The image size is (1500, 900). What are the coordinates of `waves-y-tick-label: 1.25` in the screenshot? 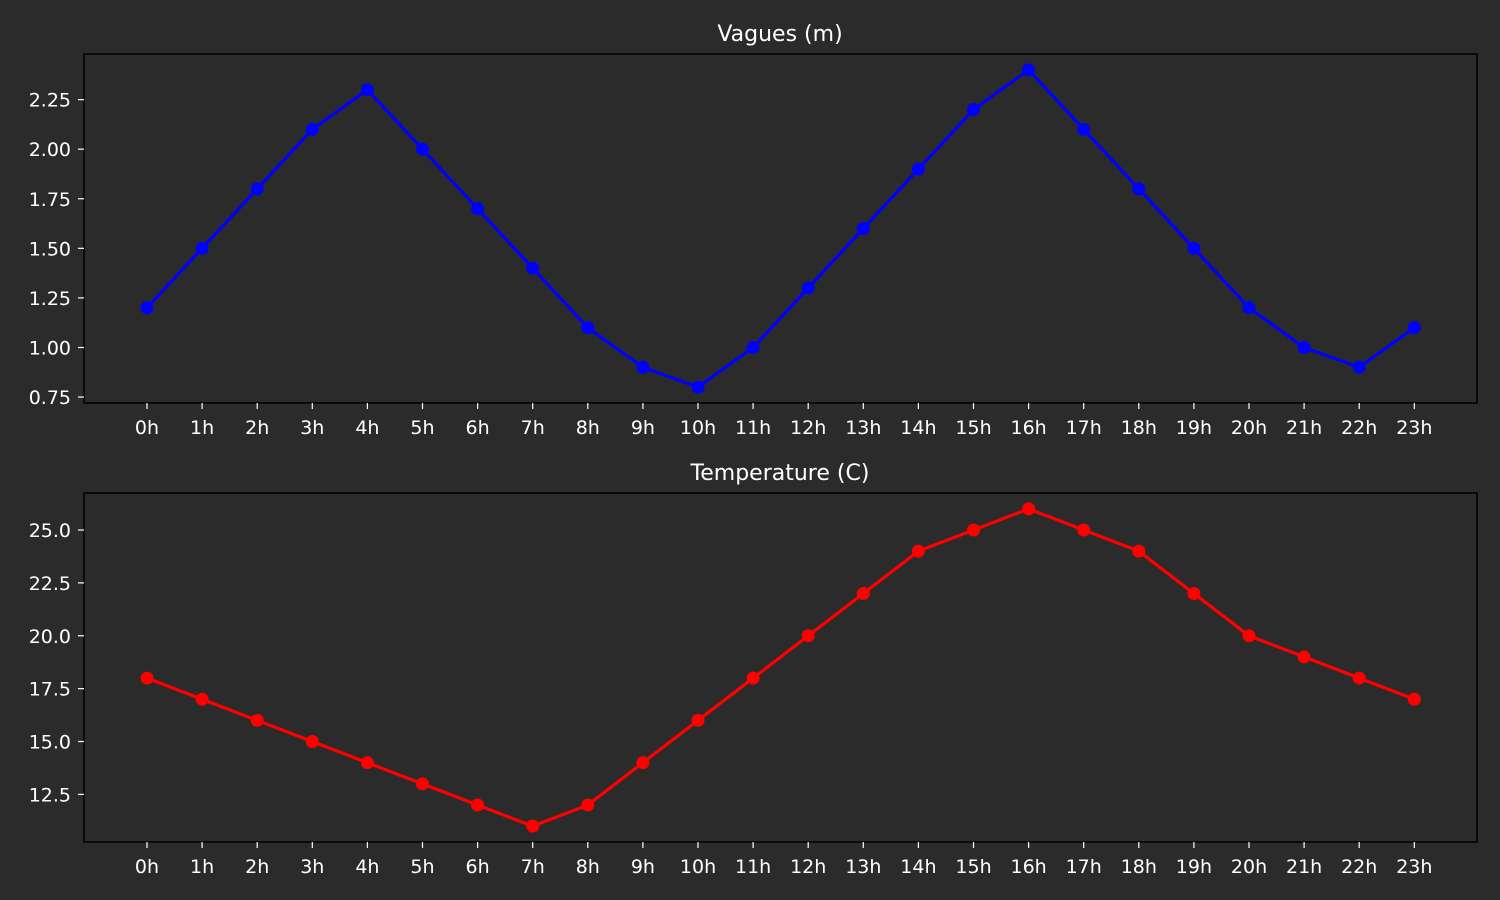 It's located at (50, 299).